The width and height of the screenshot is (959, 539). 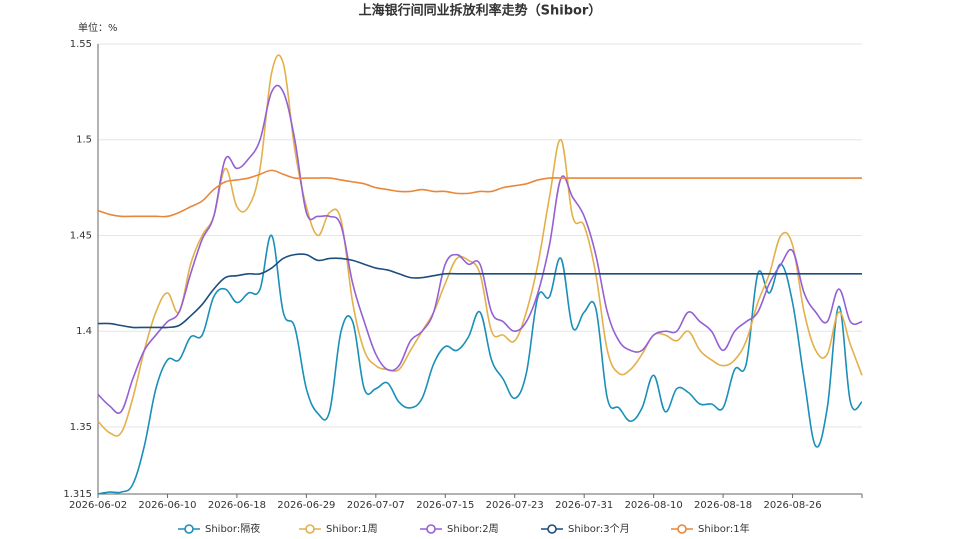 I want to click on legend-label: Shibor:1年, so click(x=724, y=528).